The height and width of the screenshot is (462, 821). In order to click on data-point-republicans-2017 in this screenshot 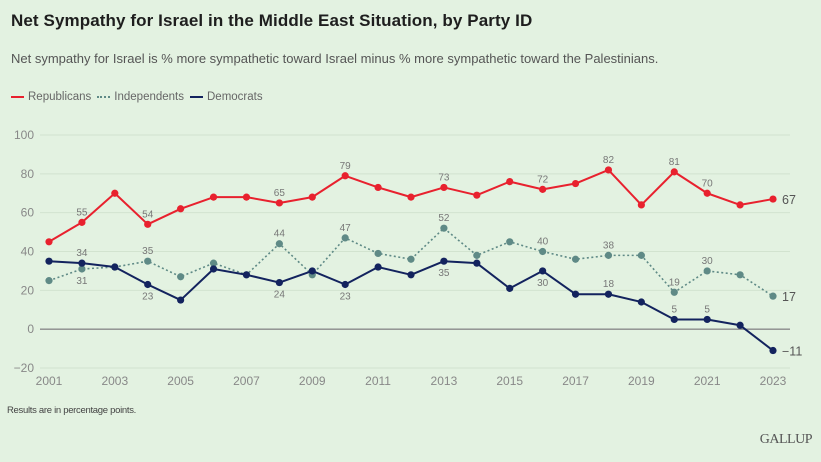, I will do `click(575, 183)`.